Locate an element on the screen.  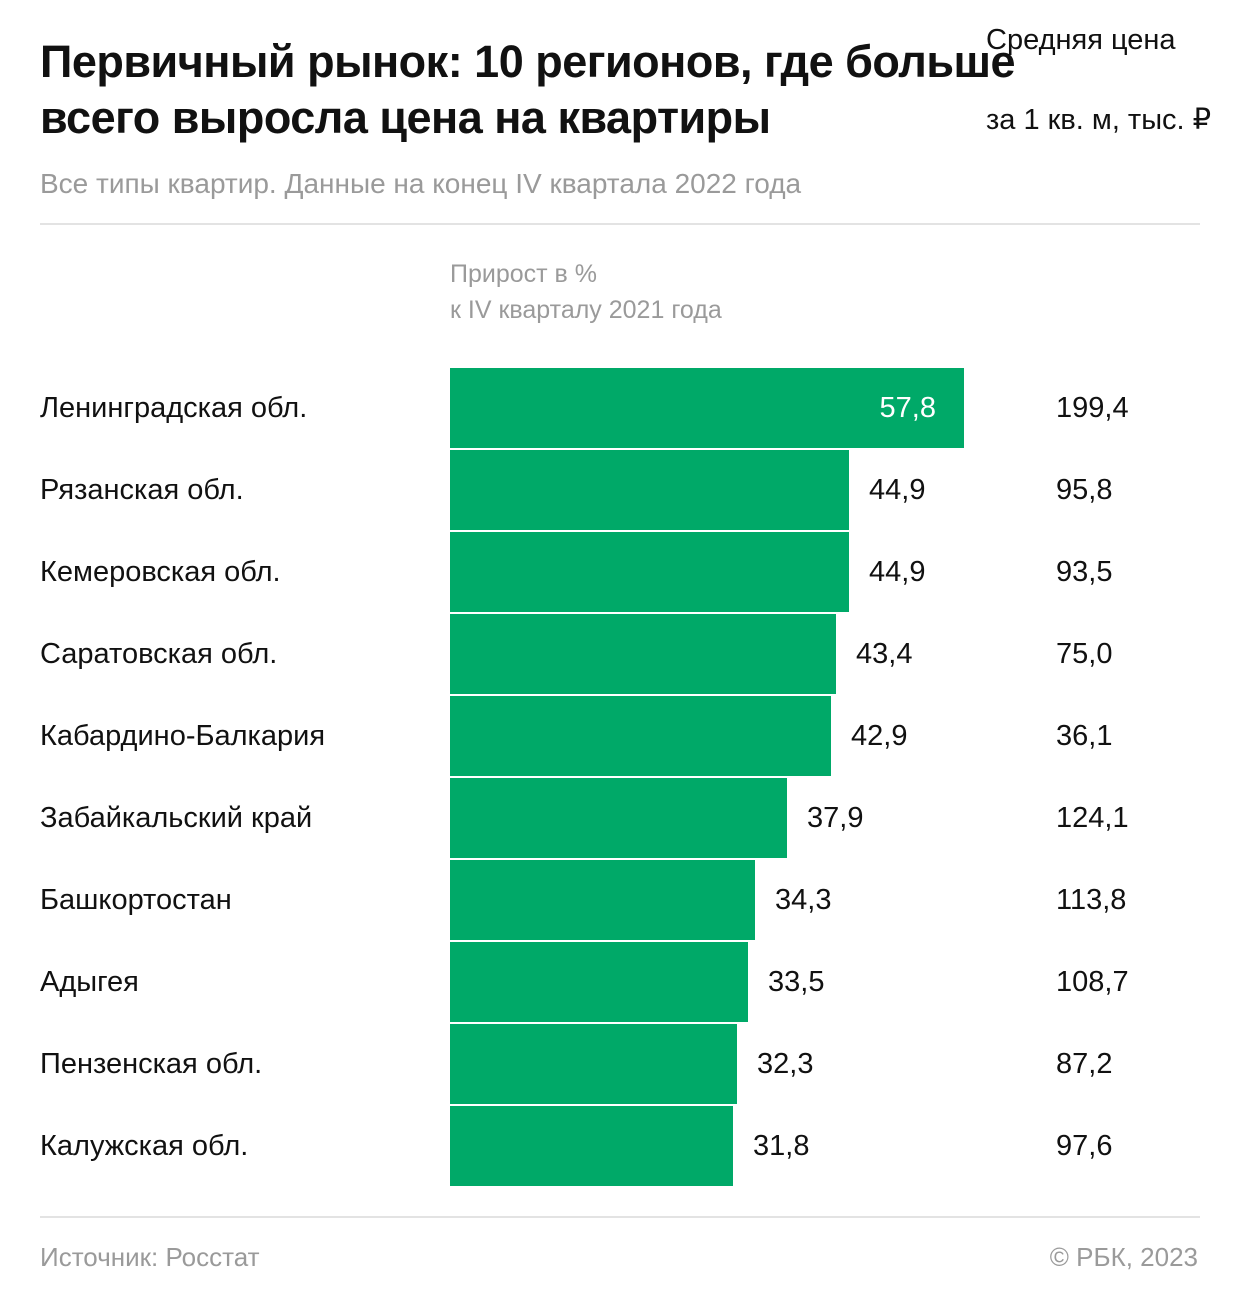
price-value: 95,8 is located at coordinates (1084, 490).